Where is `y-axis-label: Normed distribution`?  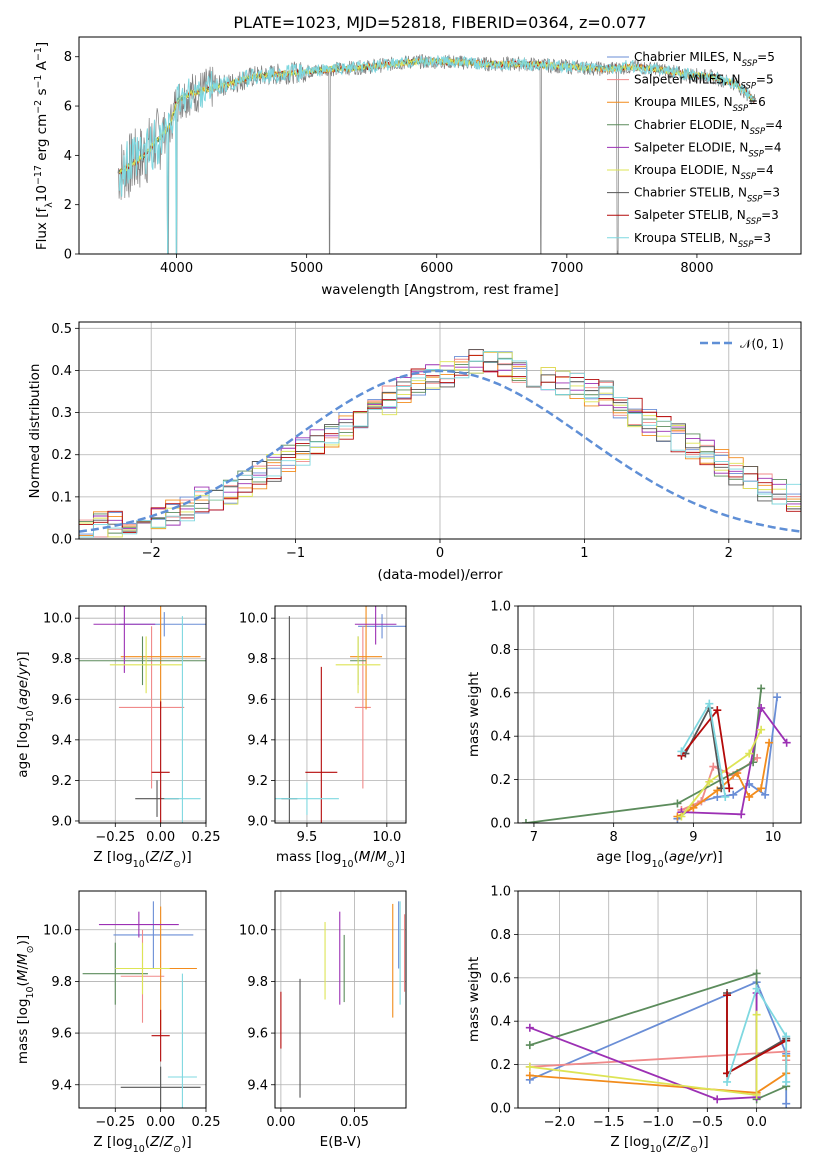 y-axis-label: Normed distribution is located at coordinates (35, 431).